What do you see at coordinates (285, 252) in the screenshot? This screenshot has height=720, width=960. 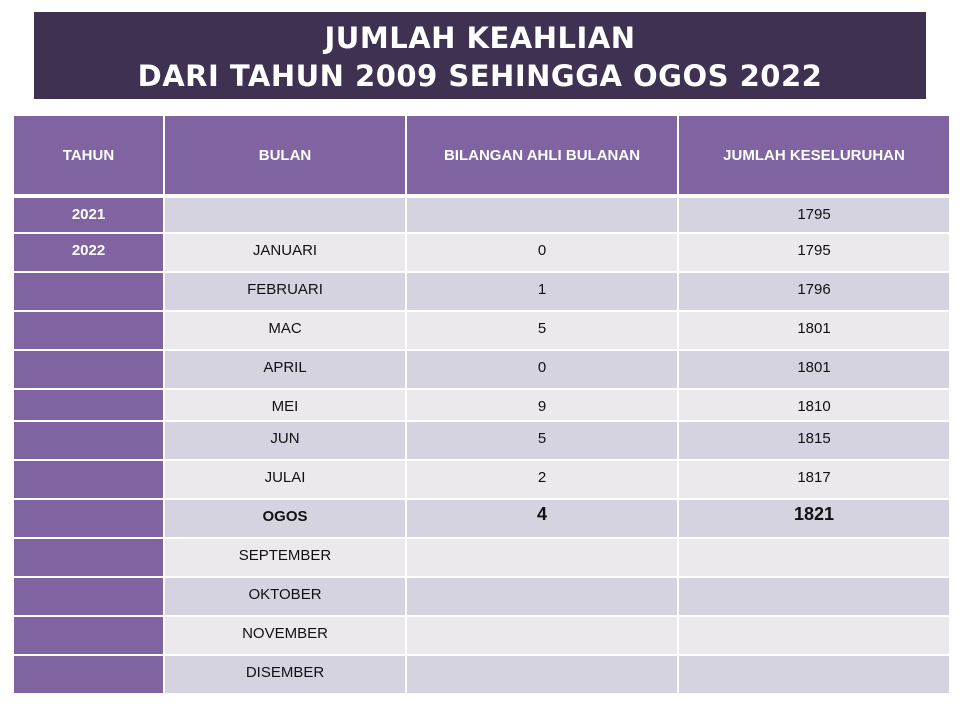 I see `cell-bulan: JANUARI` at bounding box center [285, 252].